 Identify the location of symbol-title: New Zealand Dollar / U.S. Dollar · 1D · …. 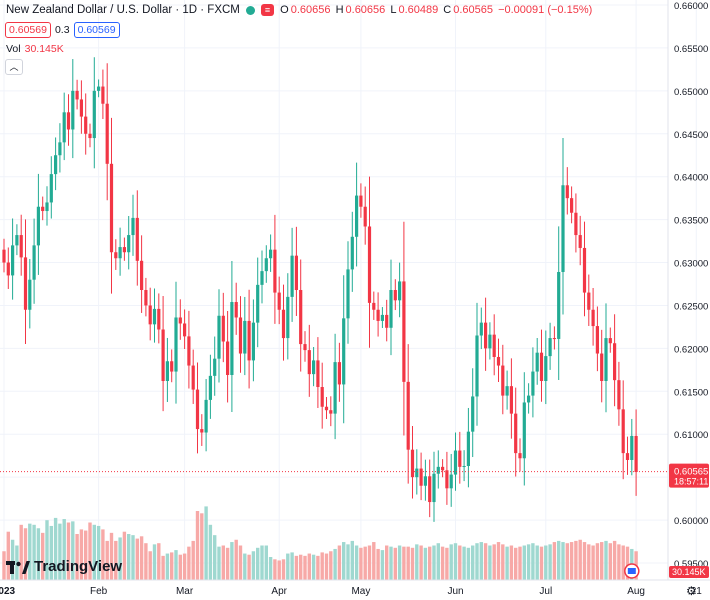
(123, 10).